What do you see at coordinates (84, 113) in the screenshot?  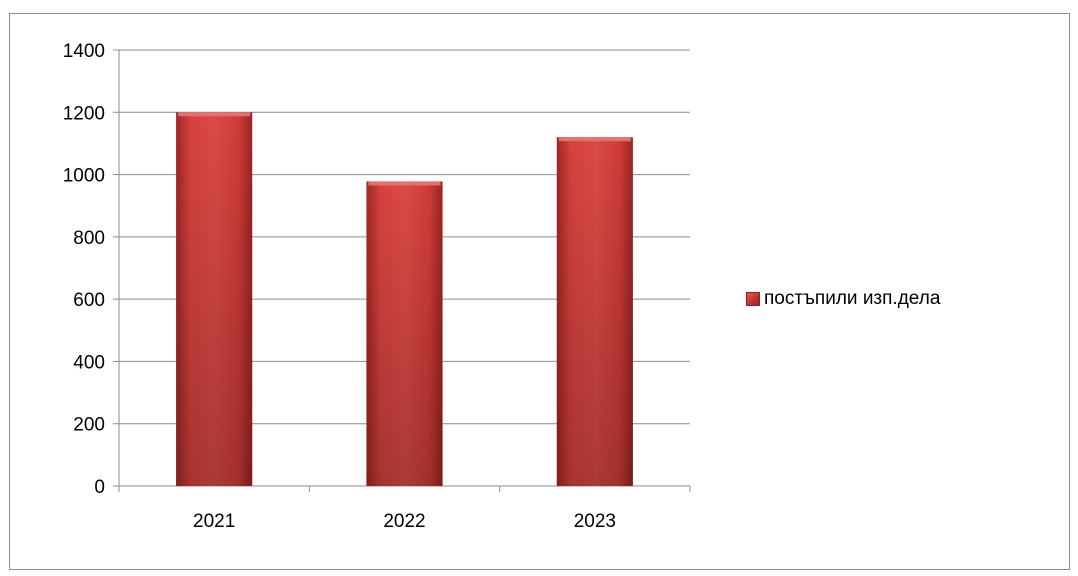 I see `y-tick-label: 1200` at bounding box center [84, 113].